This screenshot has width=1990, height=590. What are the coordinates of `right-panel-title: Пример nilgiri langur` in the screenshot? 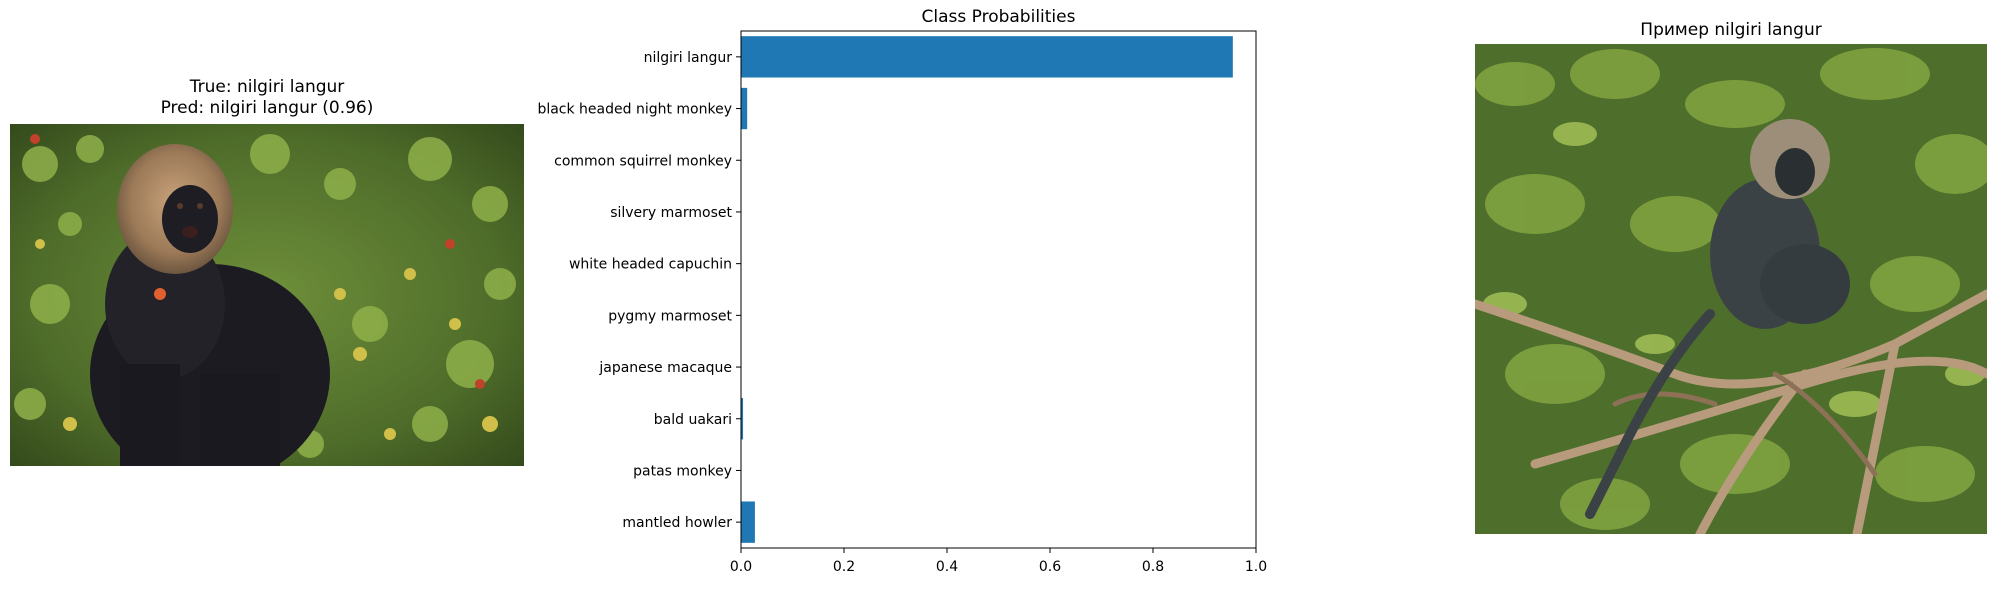 It's located at (1731, 30).